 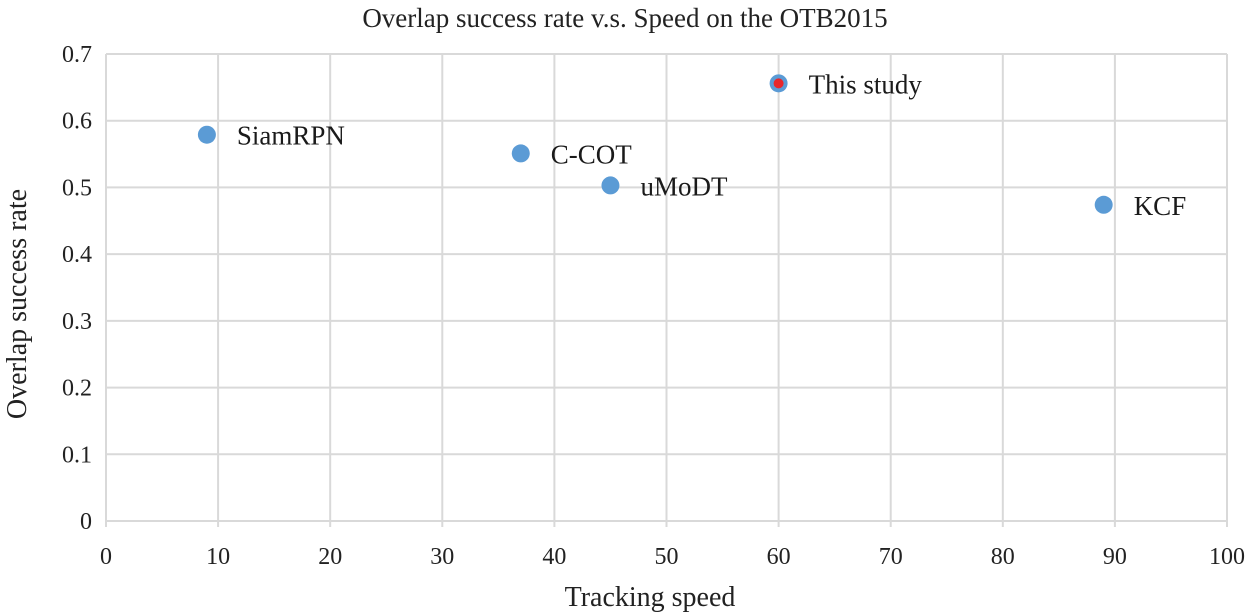 What do you see at coordinates (684, 186) in the screenshot?
I see `point-label-umodt: uMoDT` at bounding box center [684, 186].